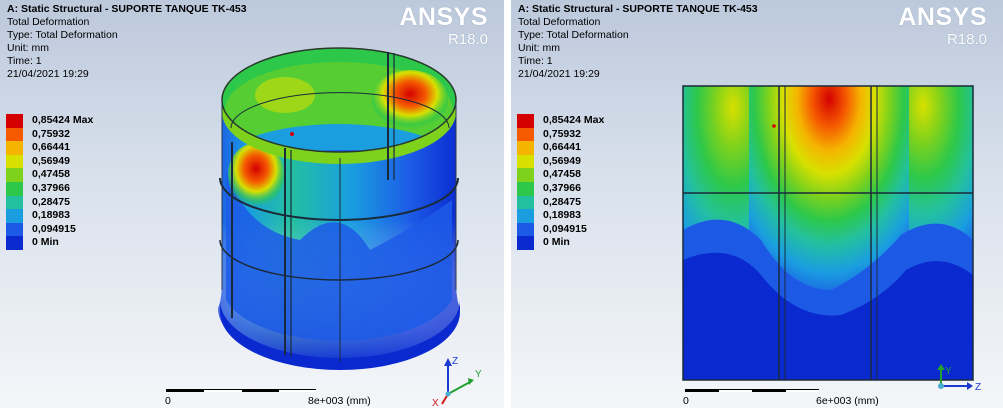 This screenshot has width=1003, height=408. Describe the element at coordinates (435, 403) in the screenshot. I see `axis-x-label: X` at that location.